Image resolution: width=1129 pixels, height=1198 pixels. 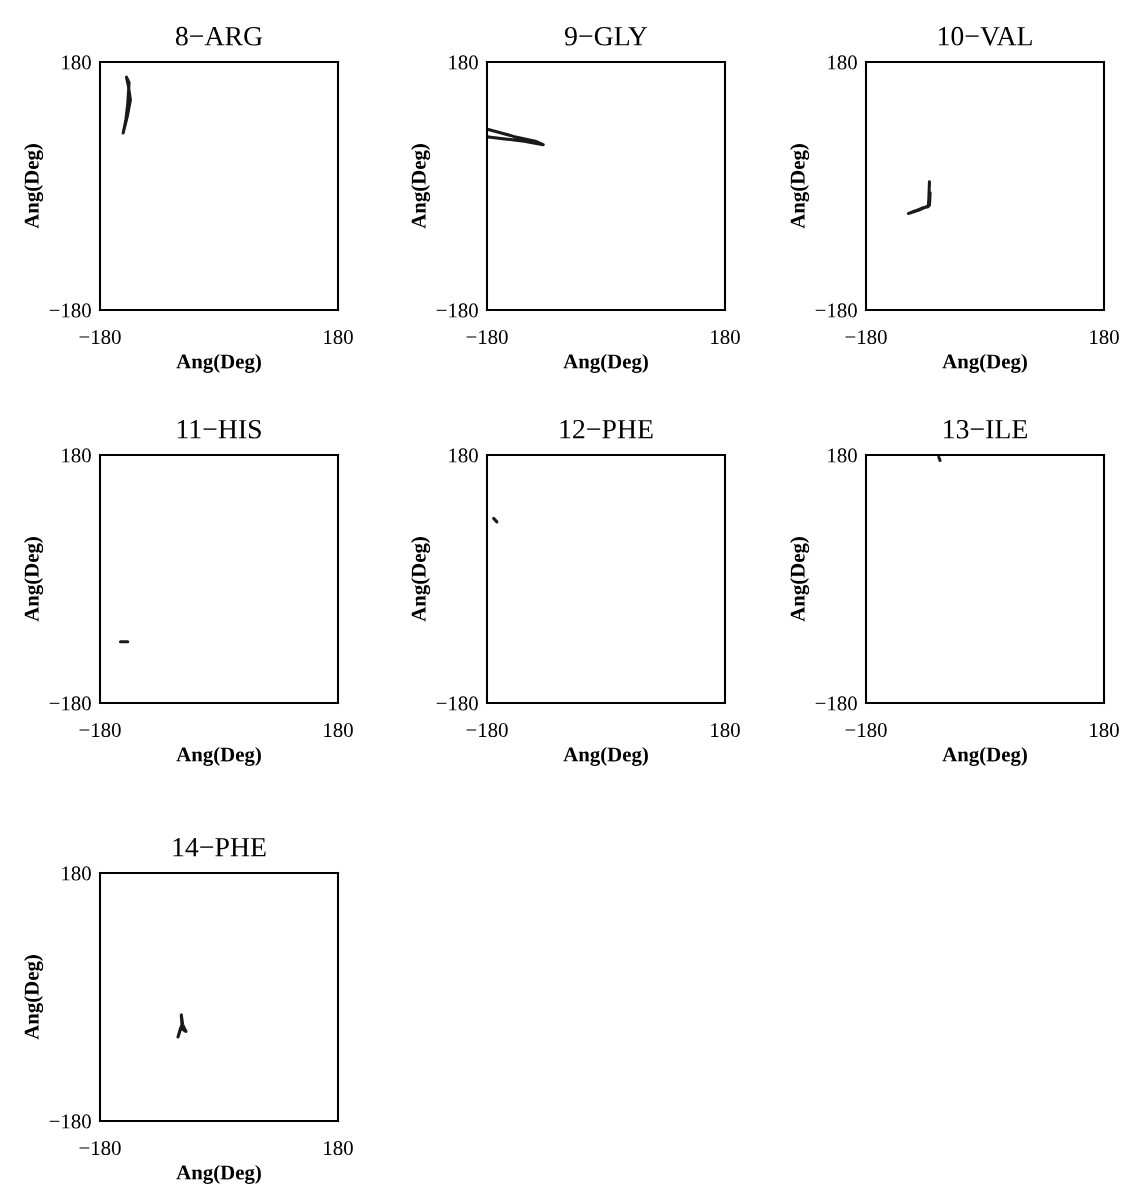 I want to click on chart-title: 11−HIS, so click(x=219, y=429).